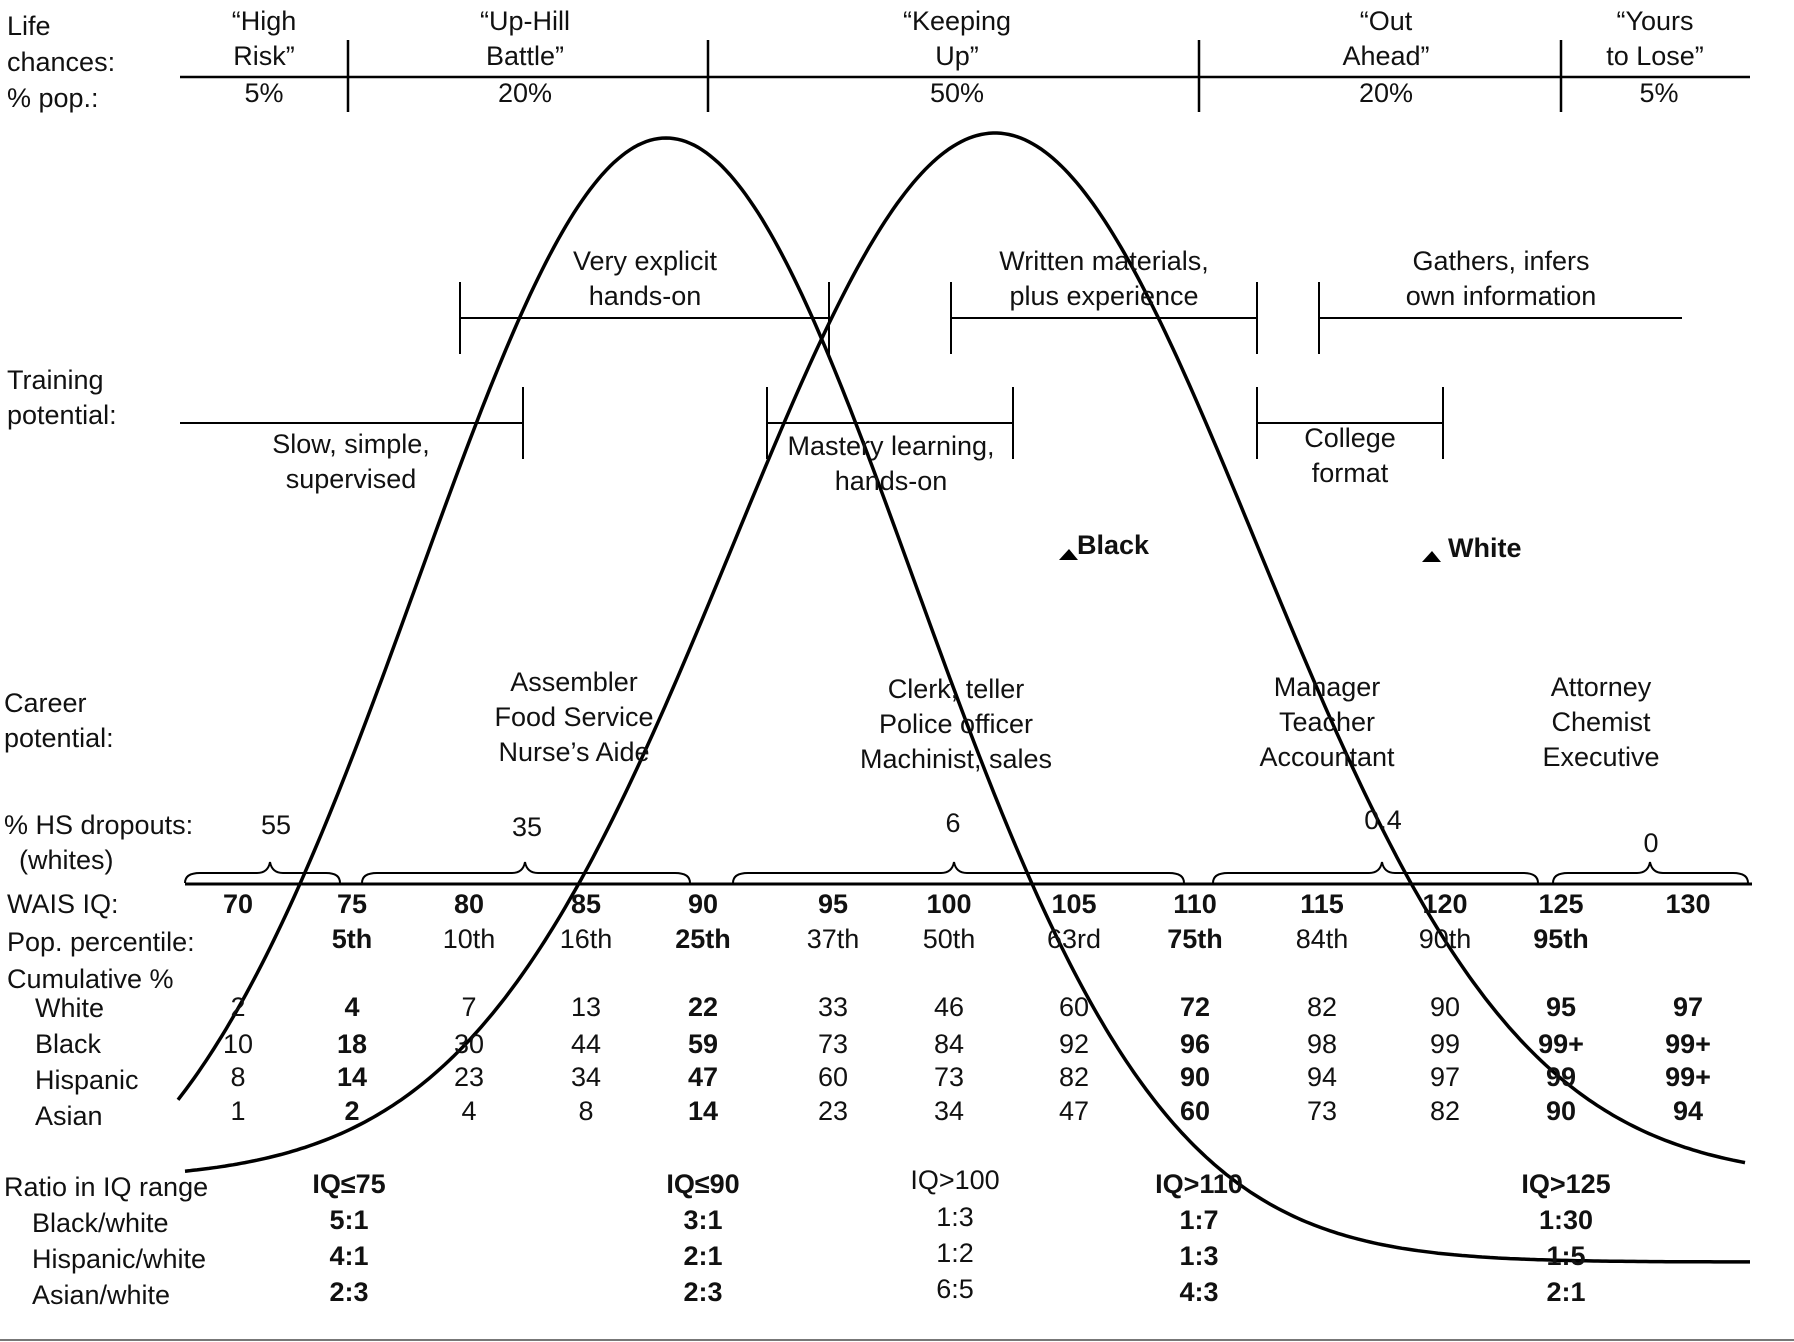 Image resolution: width=1794 pixels, height=1342 pixels. Describe the element at coordinates (1688, 904) in the screenshot. I see `wais-iq-value: 130` at that location.